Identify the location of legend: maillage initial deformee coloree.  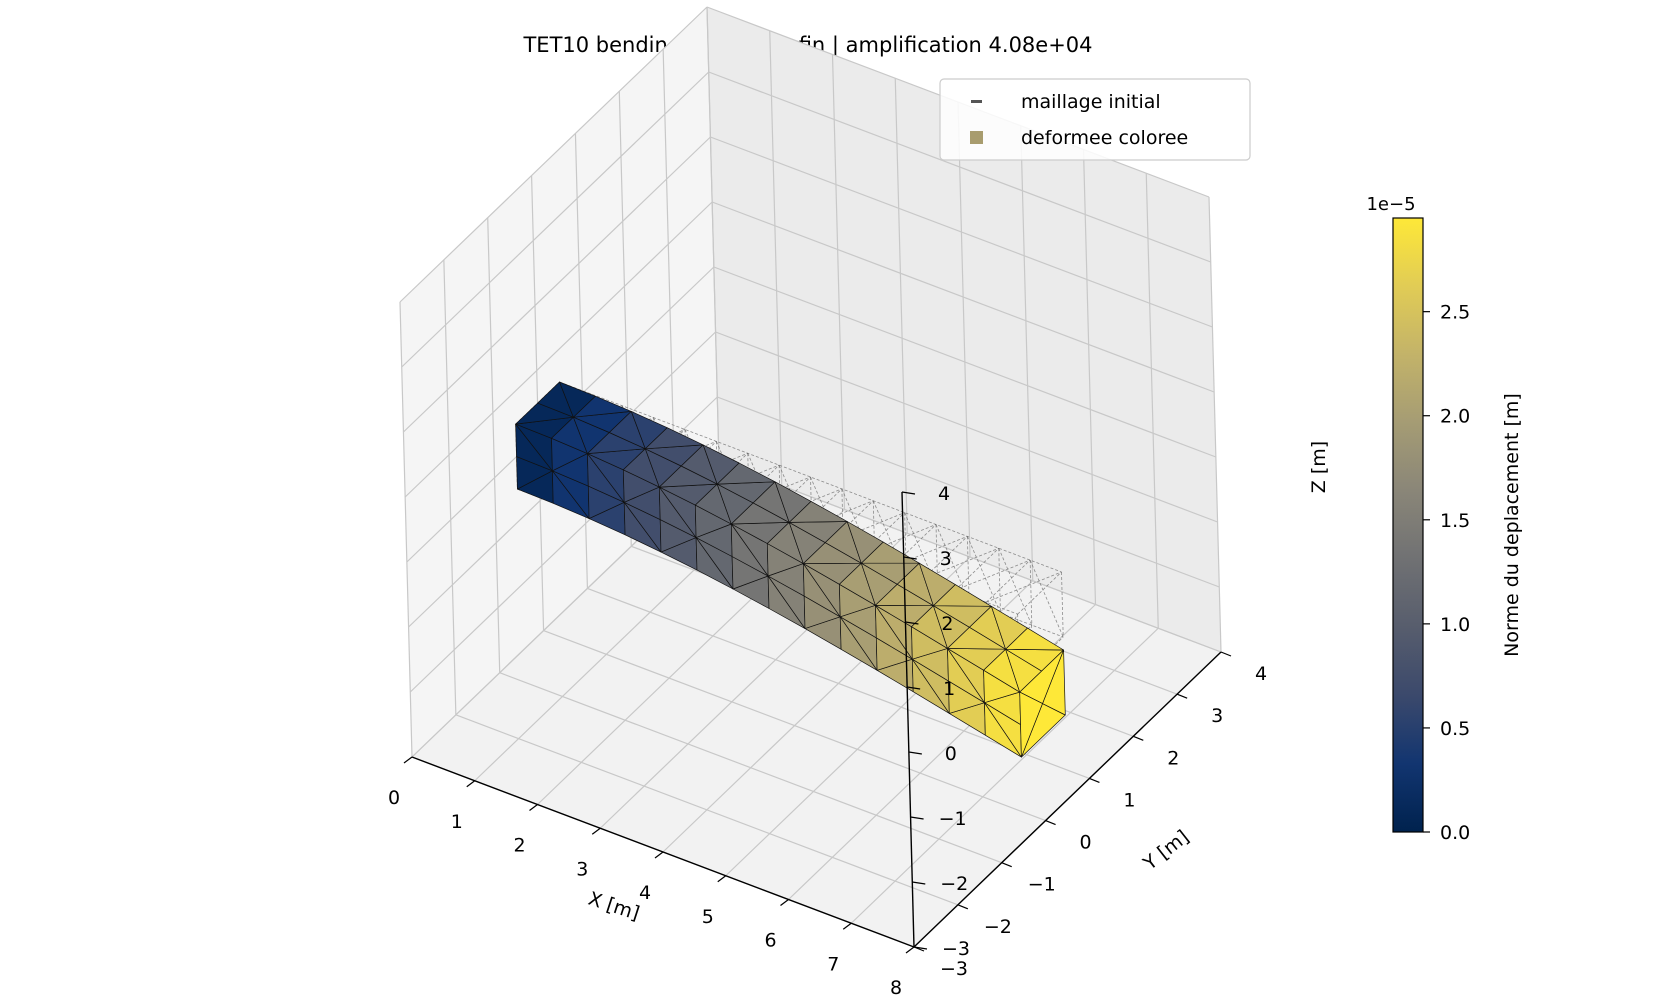
(1095, 119).